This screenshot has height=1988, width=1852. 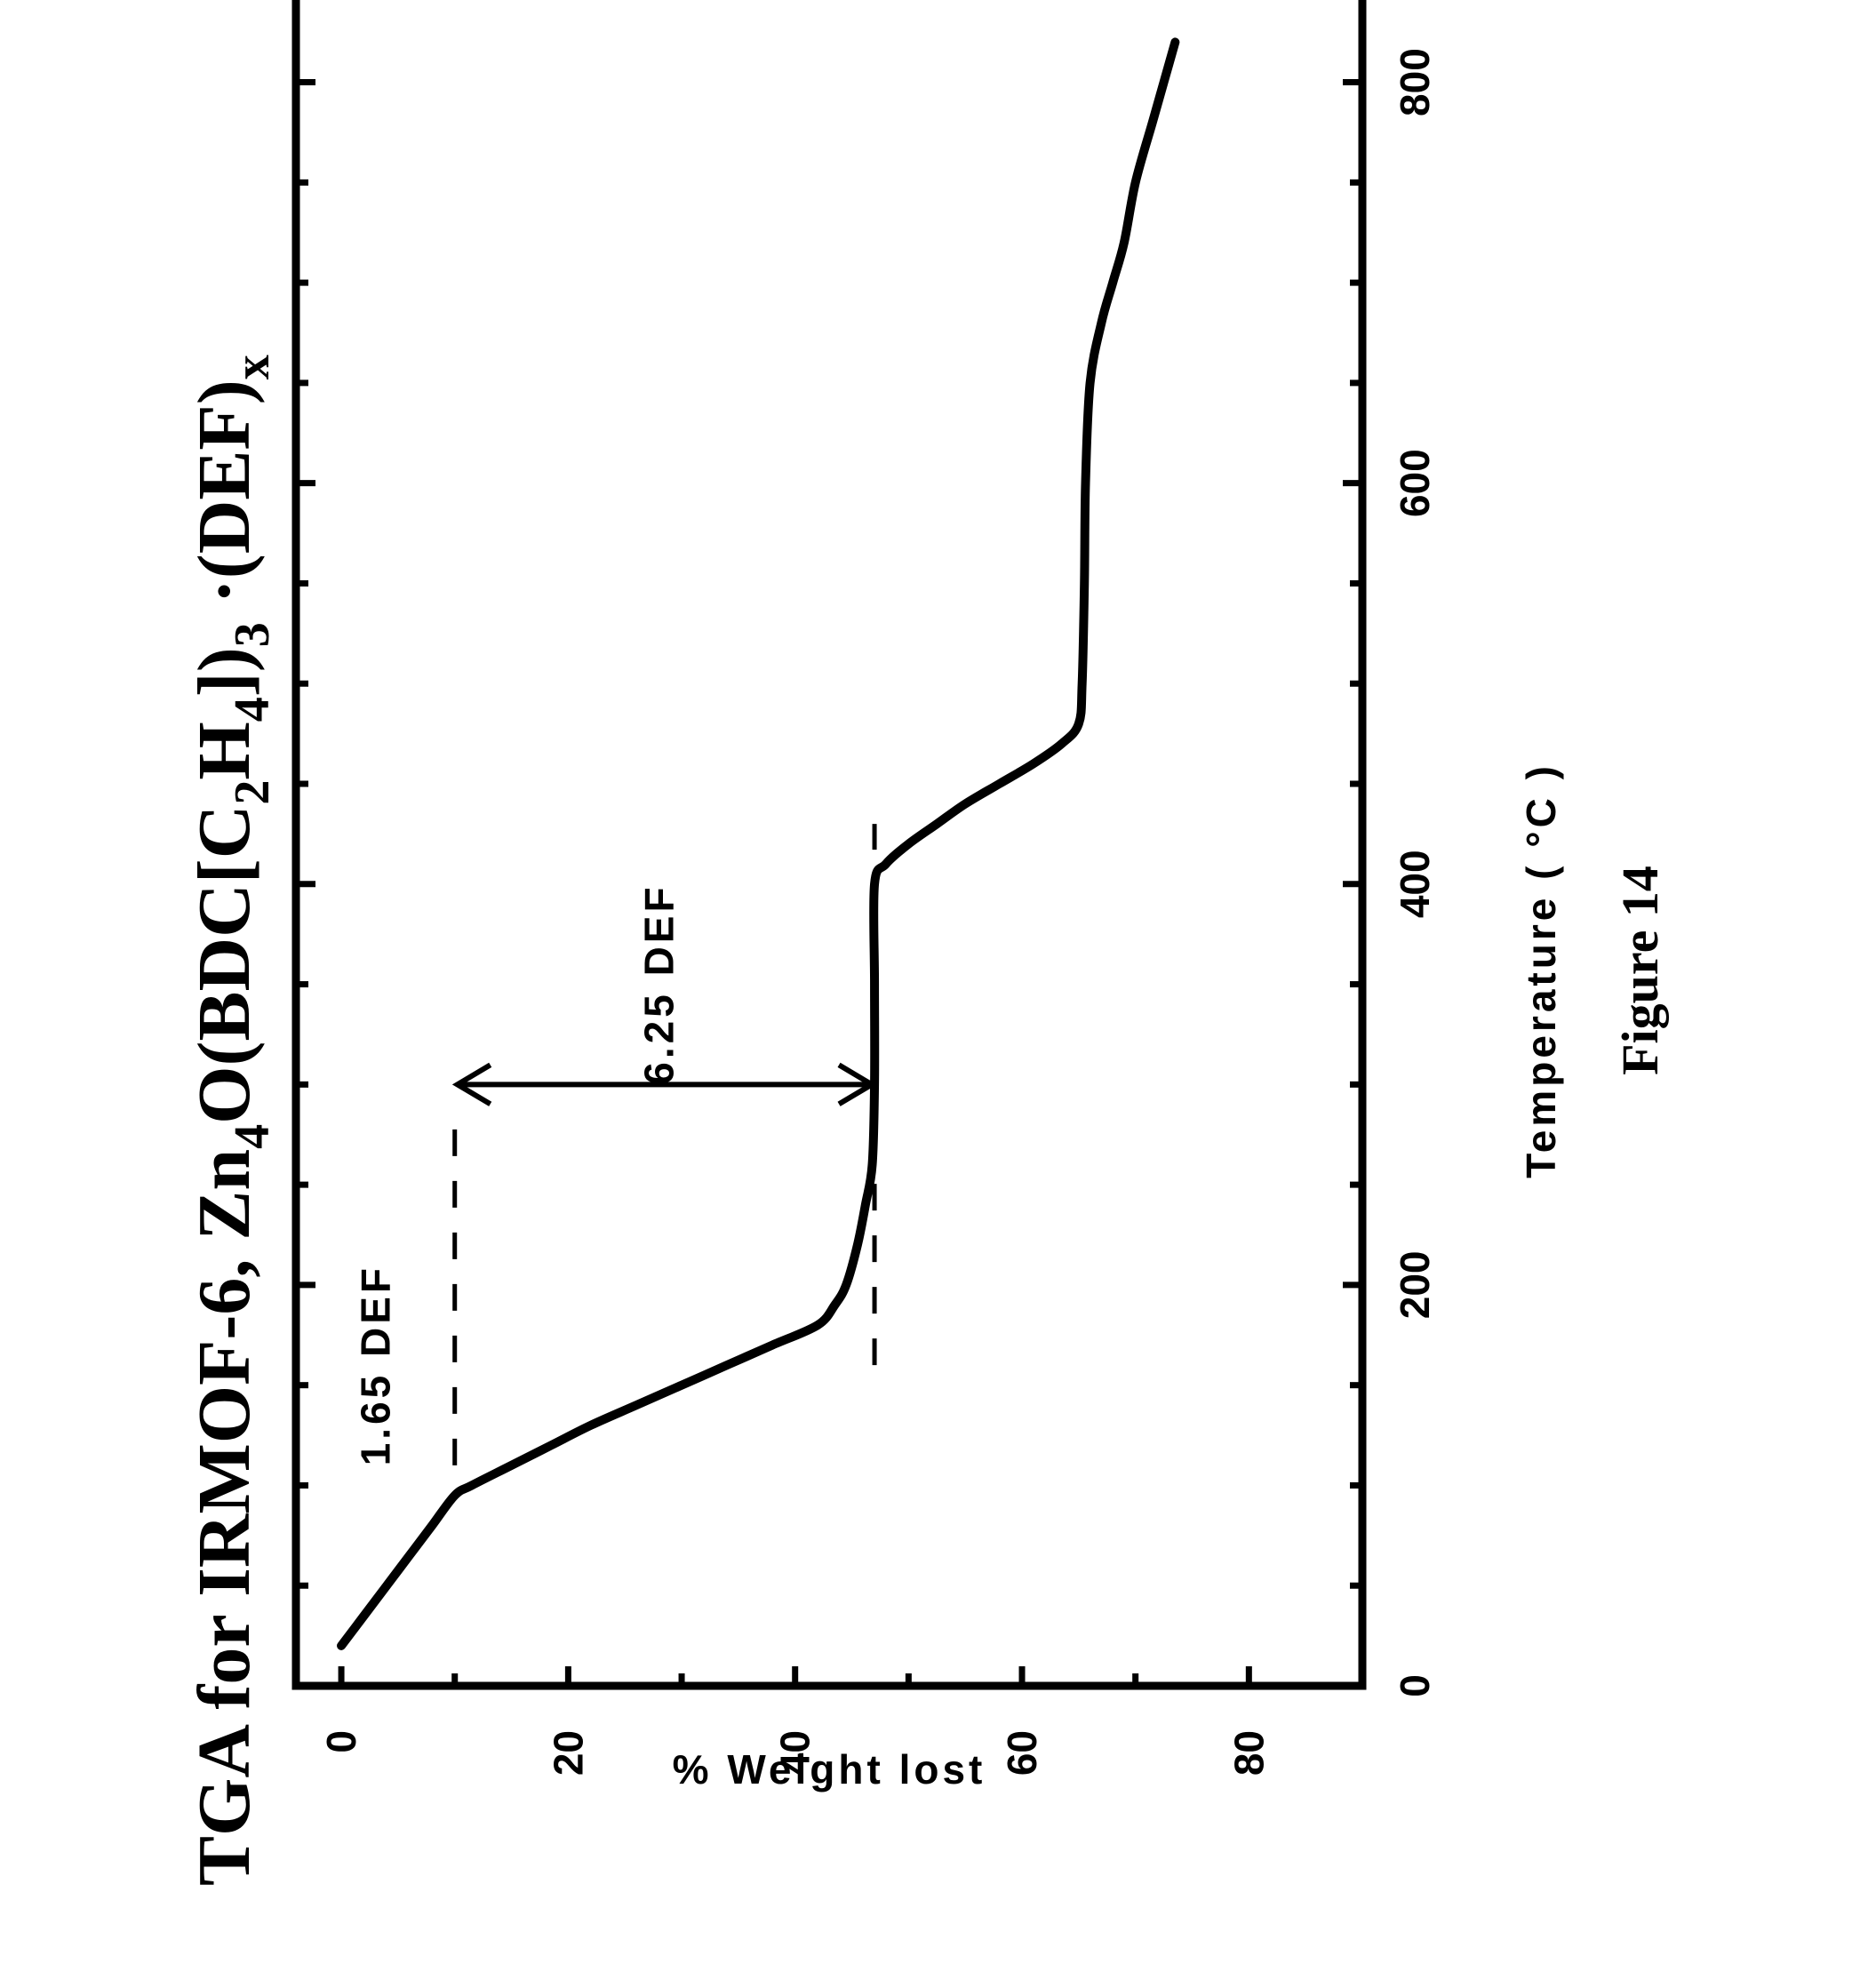 What do you see at coordinates (830, 1769) in the screenshot?
I see `y-axis-label: % Weight lost` at bounding box center [830, 1769].